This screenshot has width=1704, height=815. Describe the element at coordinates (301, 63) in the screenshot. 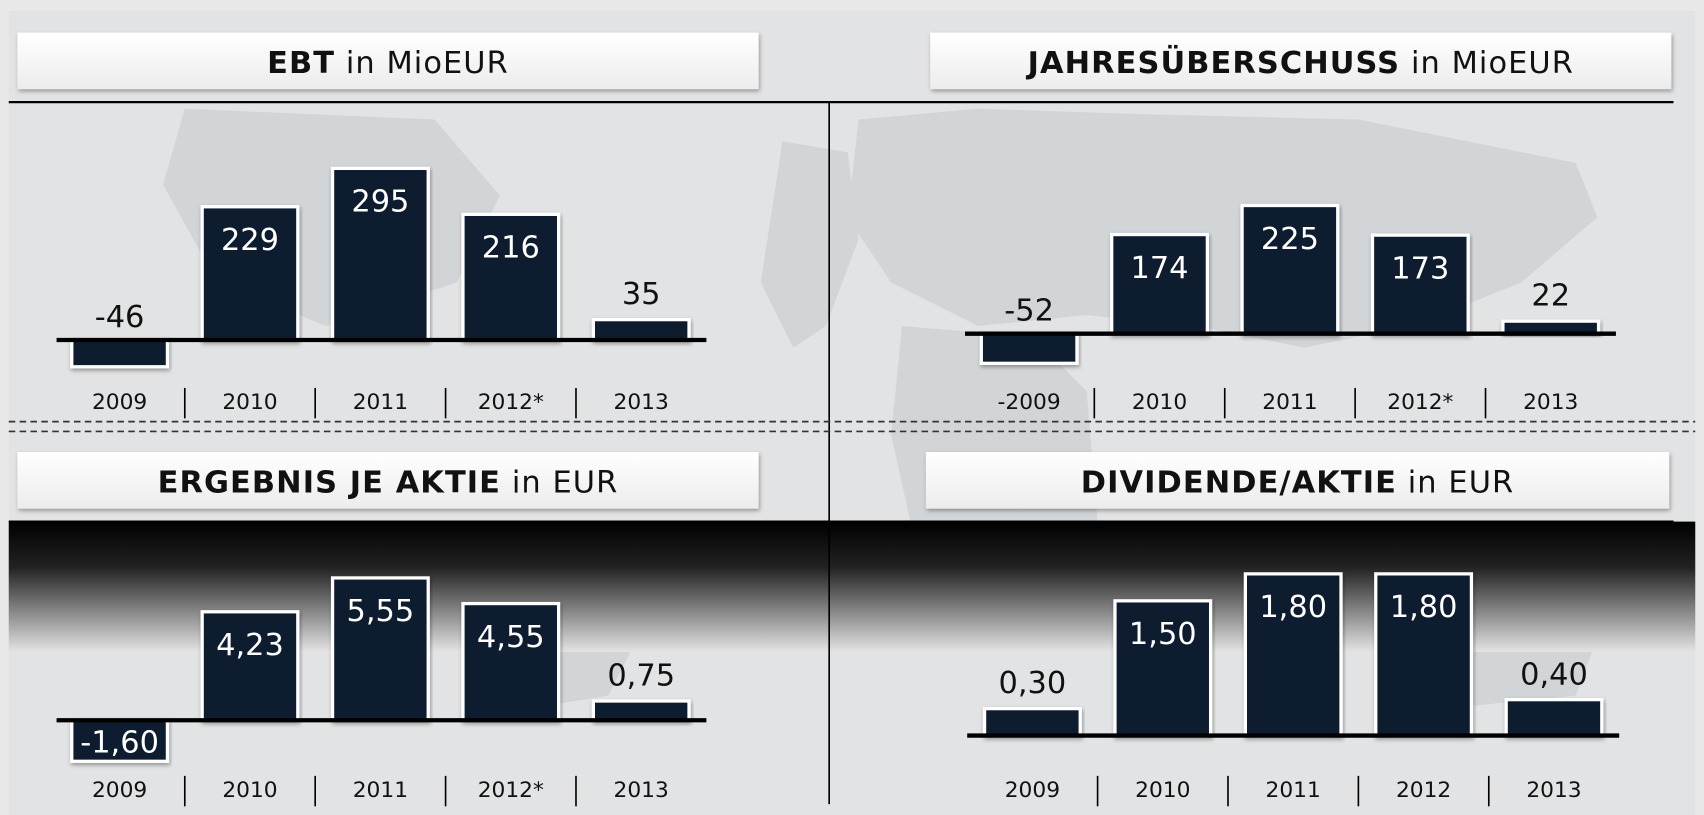

I see `title-bold: EBT` at that location.